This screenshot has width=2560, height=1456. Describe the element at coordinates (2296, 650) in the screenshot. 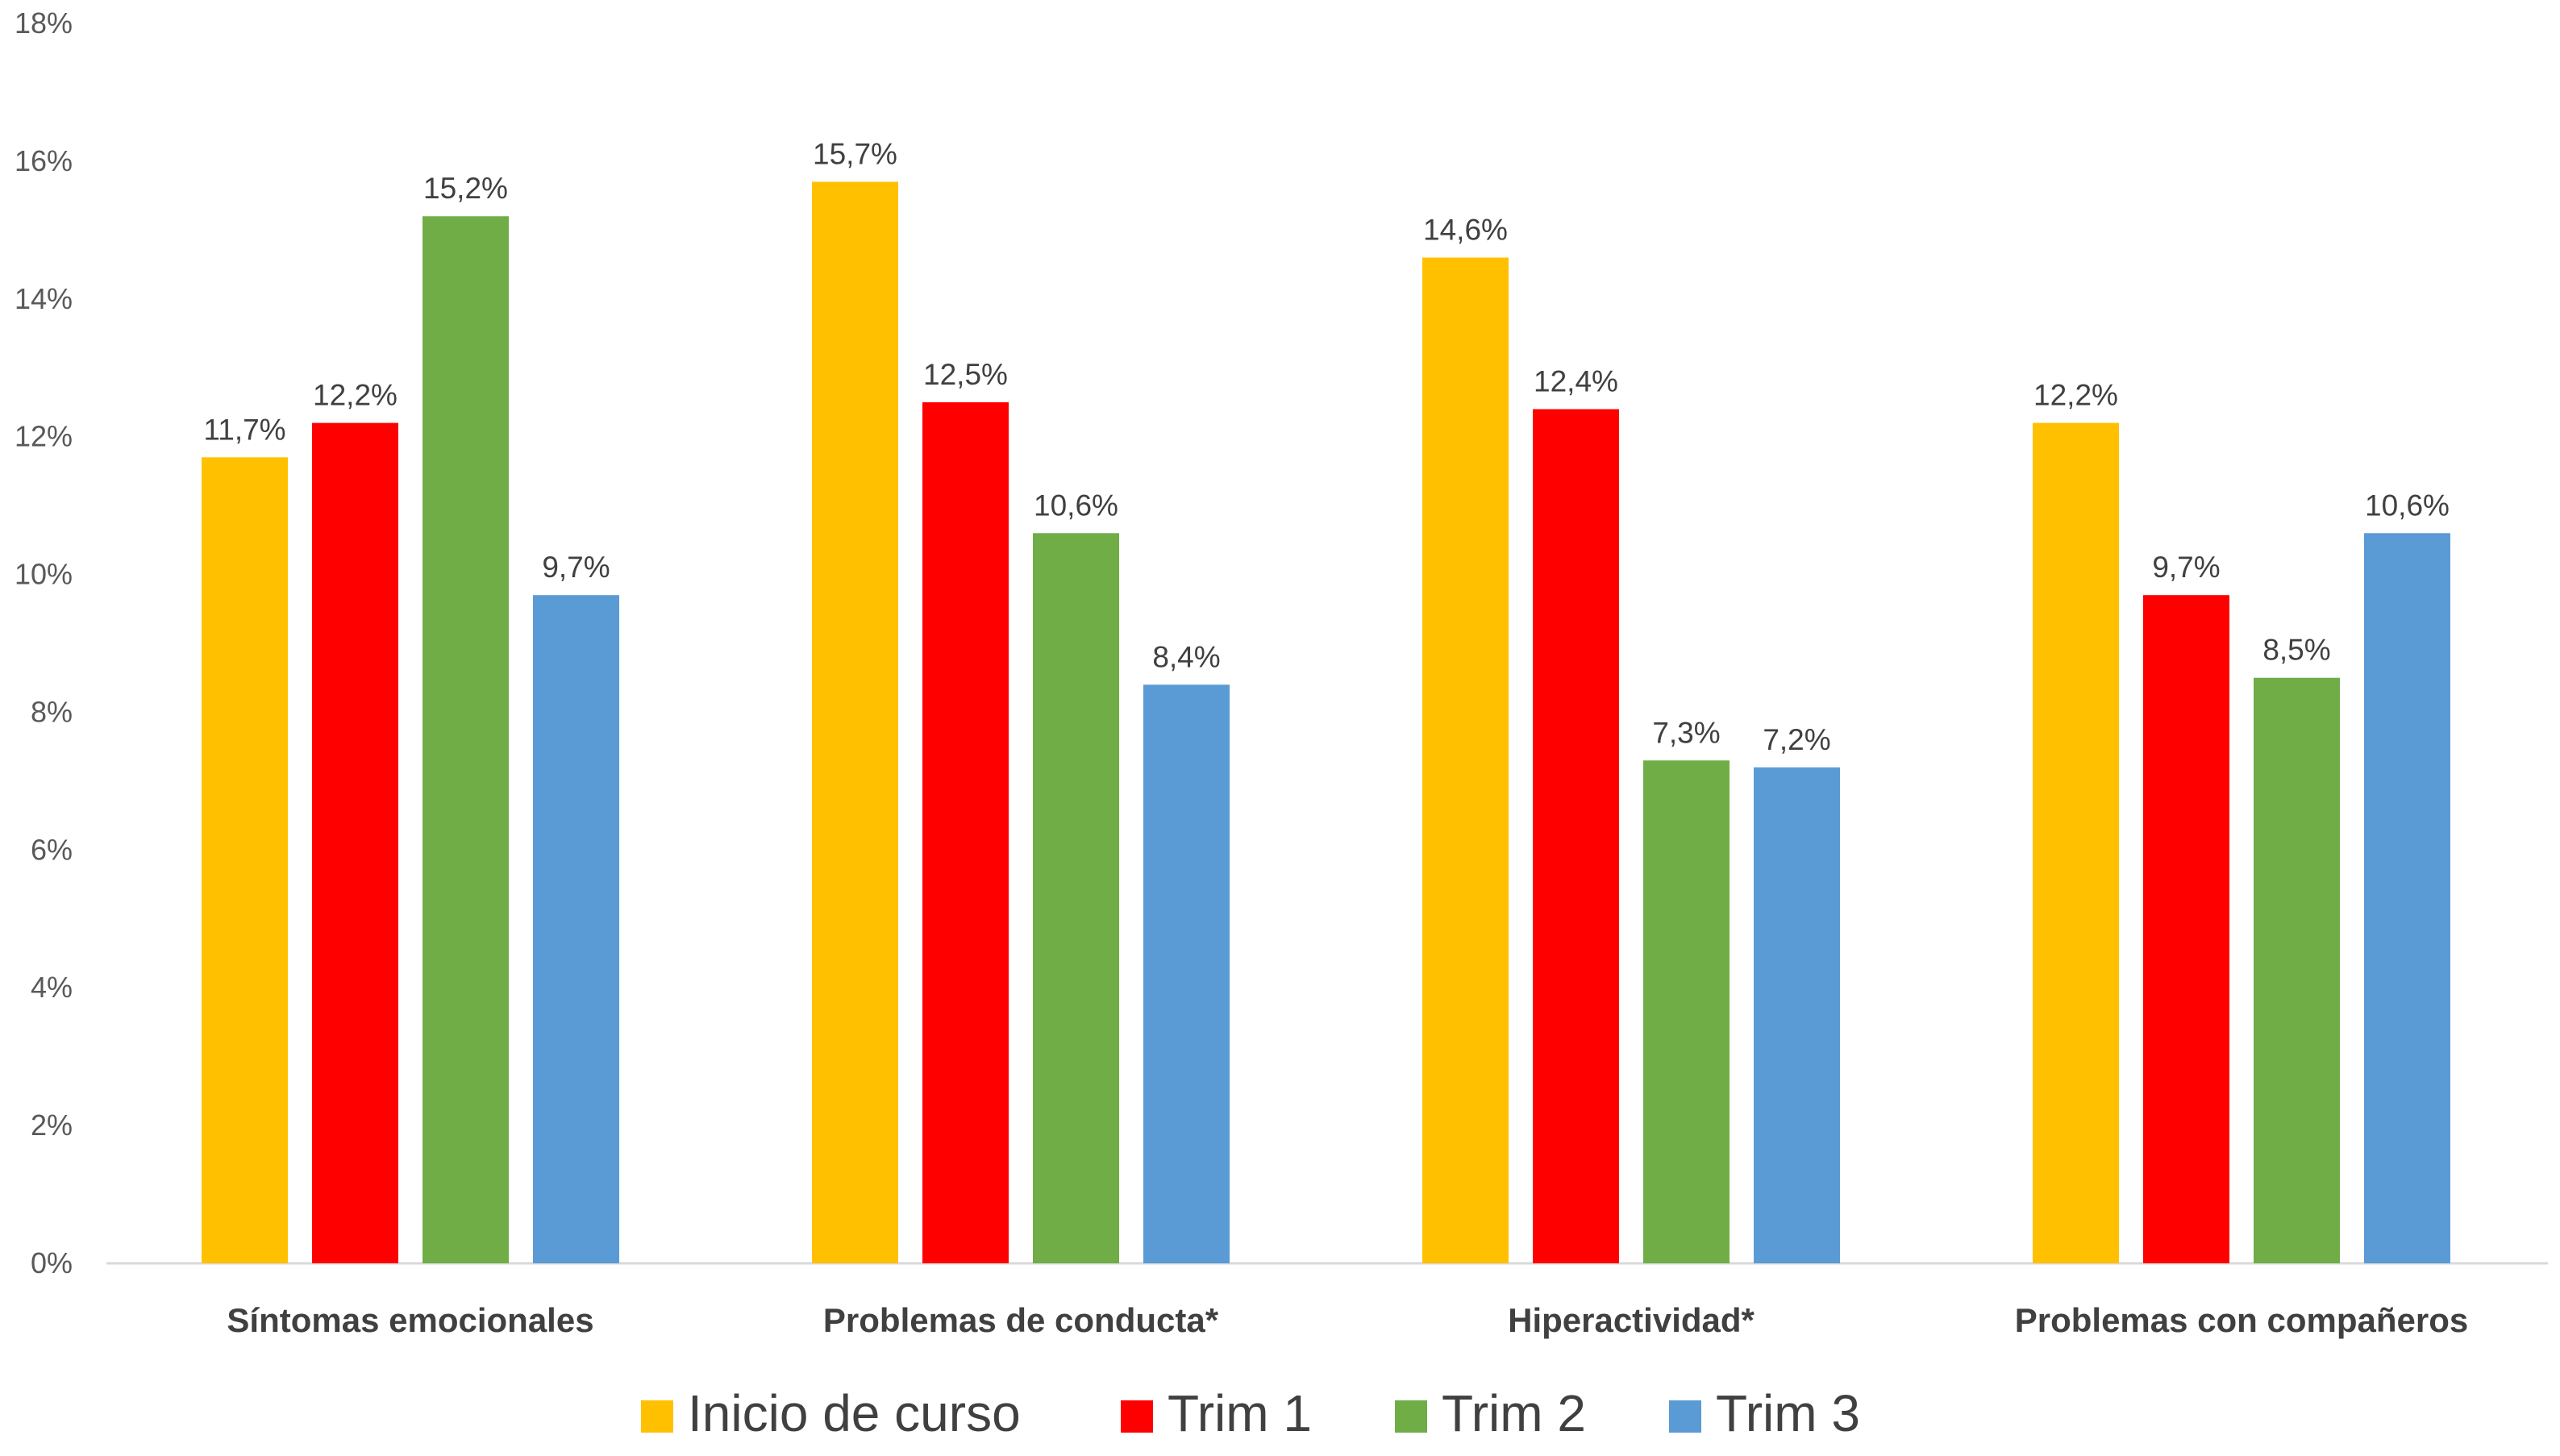

I see `data-label: 8,5%` at that location.